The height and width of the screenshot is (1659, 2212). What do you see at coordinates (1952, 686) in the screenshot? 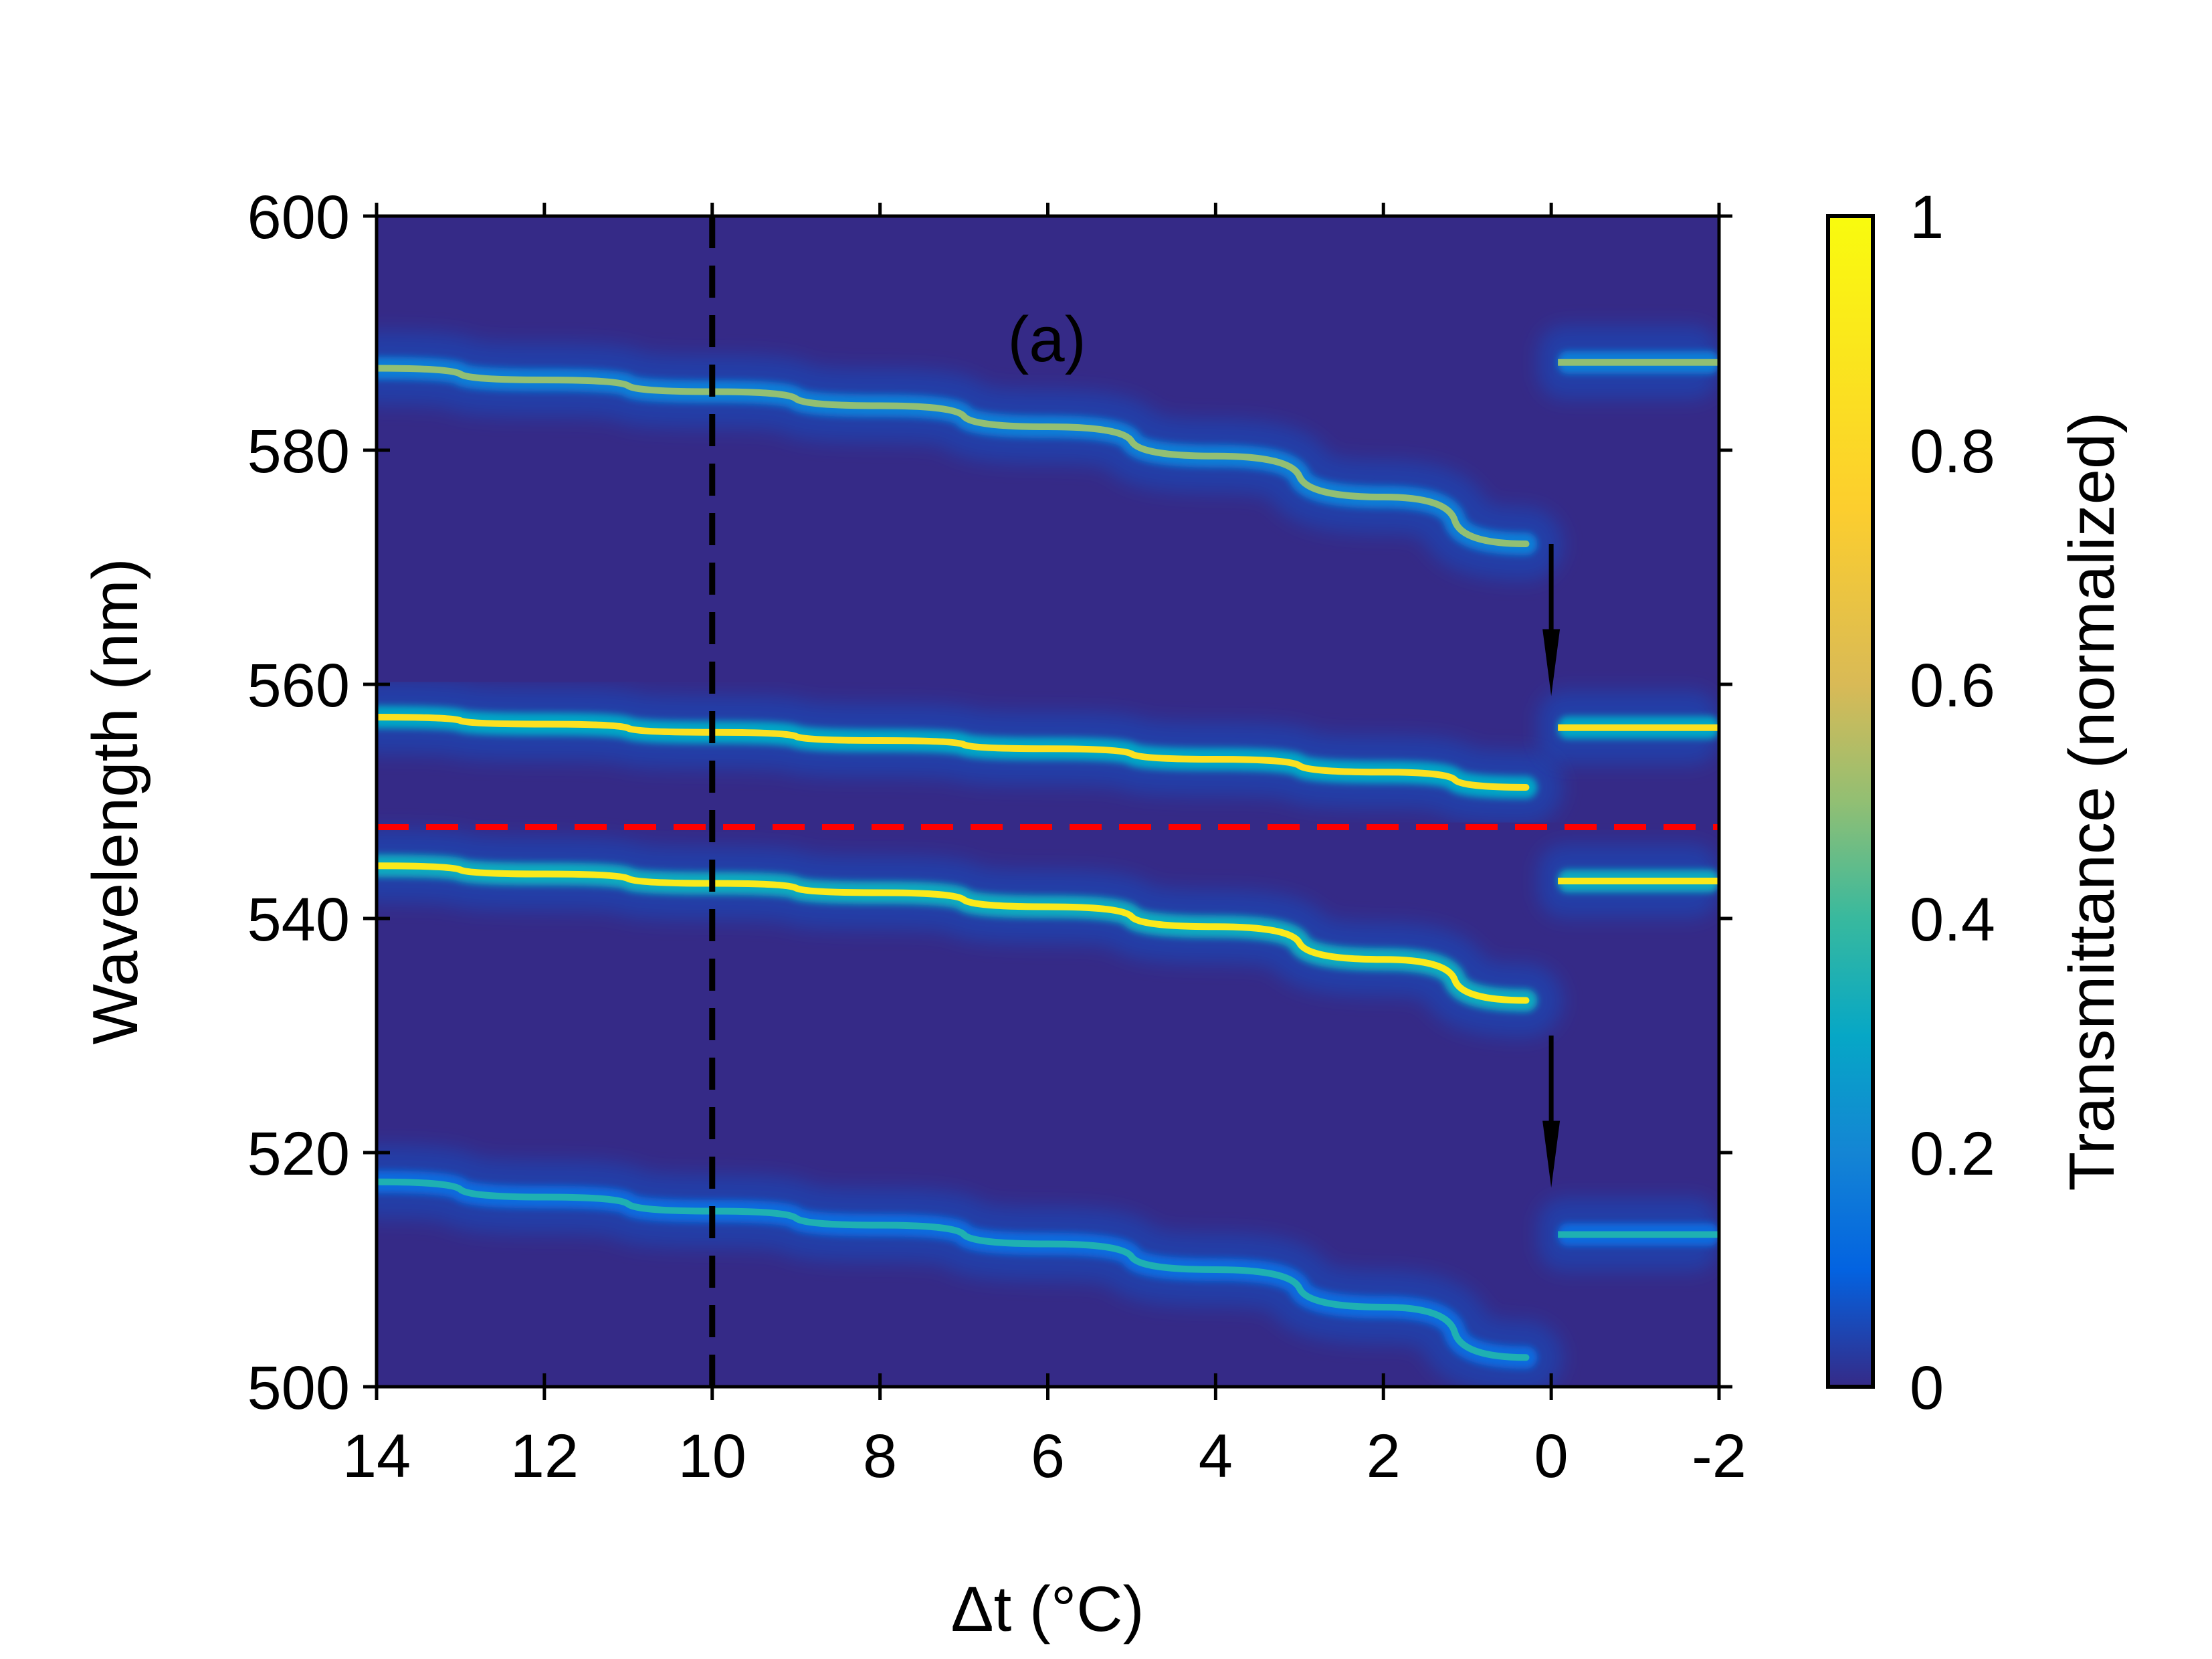
I see `colorbar-tick-label: 0.6` at bounding box center [1952, 686].